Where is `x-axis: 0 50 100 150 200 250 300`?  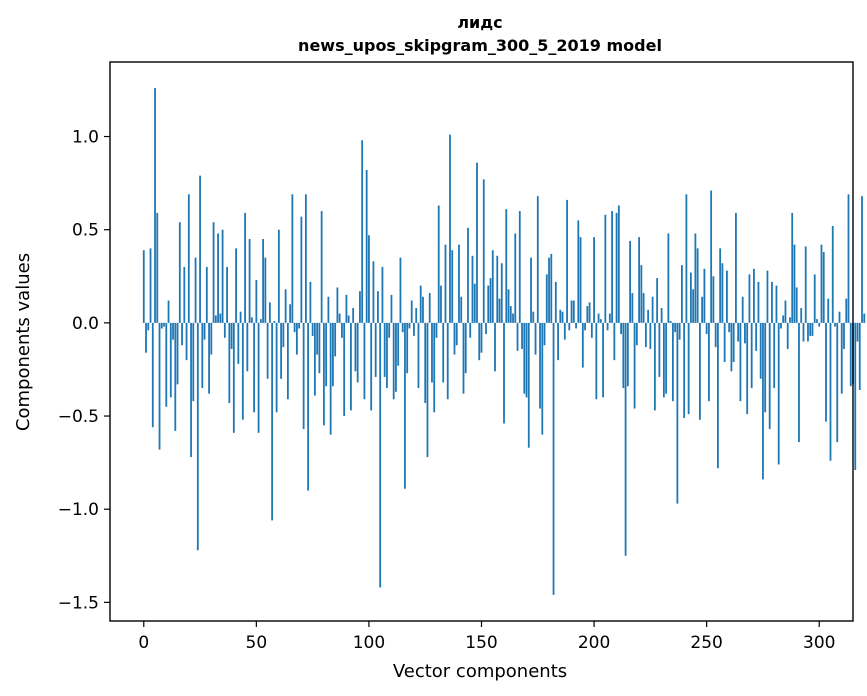 x-axis: 0 50 100 150 200 250 300 is located at coordinates (486, 637).